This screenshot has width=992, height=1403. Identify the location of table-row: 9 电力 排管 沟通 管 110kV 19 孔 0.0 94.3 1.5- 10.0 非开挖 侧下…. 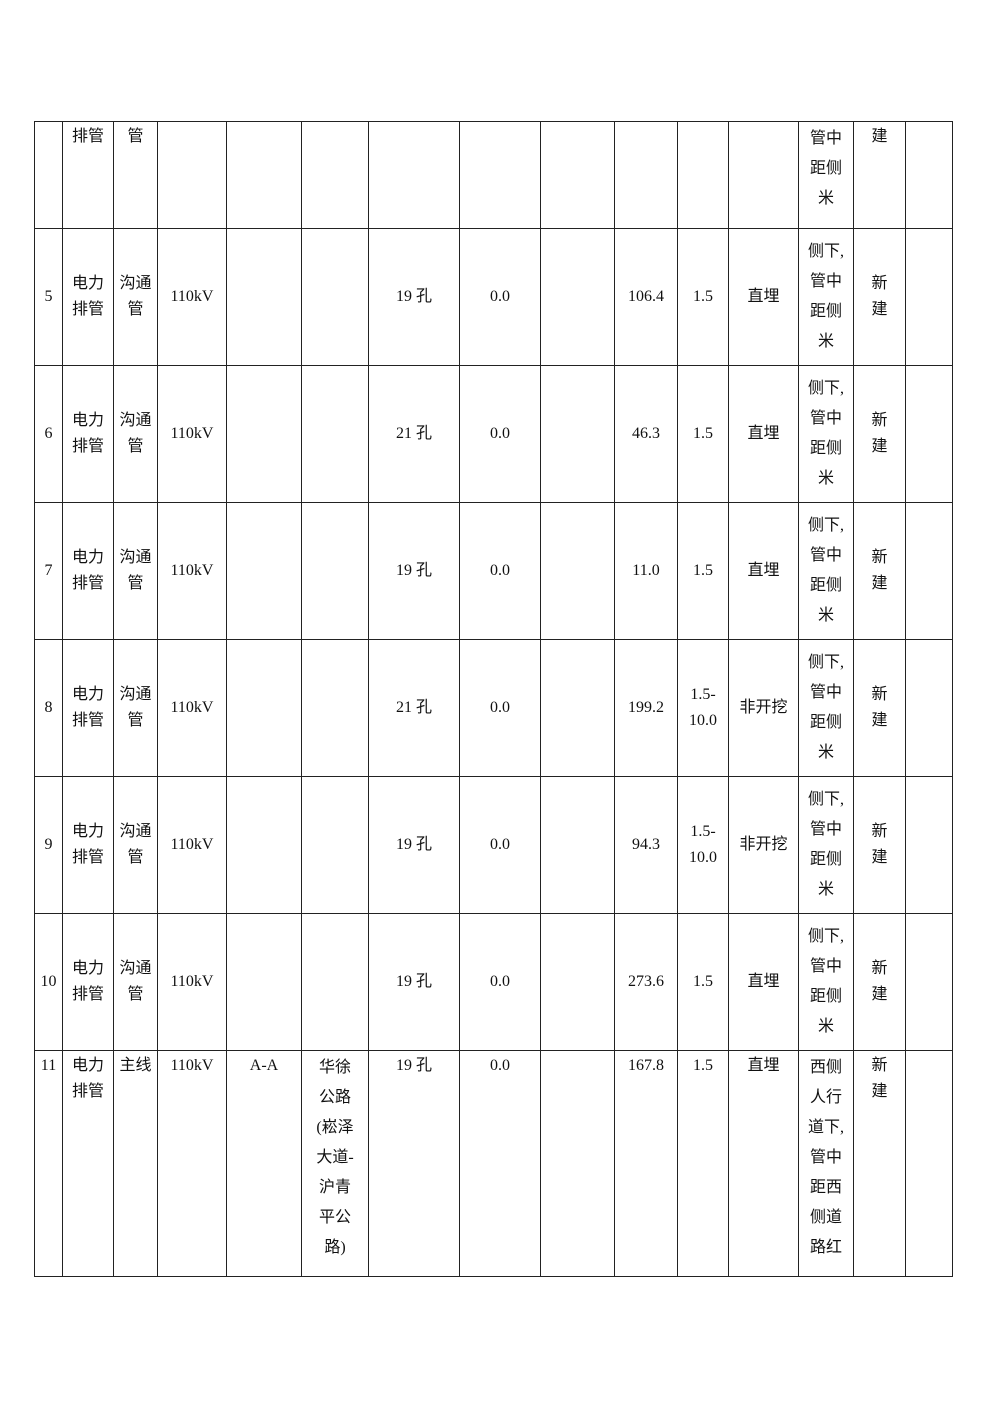
(493, 845).